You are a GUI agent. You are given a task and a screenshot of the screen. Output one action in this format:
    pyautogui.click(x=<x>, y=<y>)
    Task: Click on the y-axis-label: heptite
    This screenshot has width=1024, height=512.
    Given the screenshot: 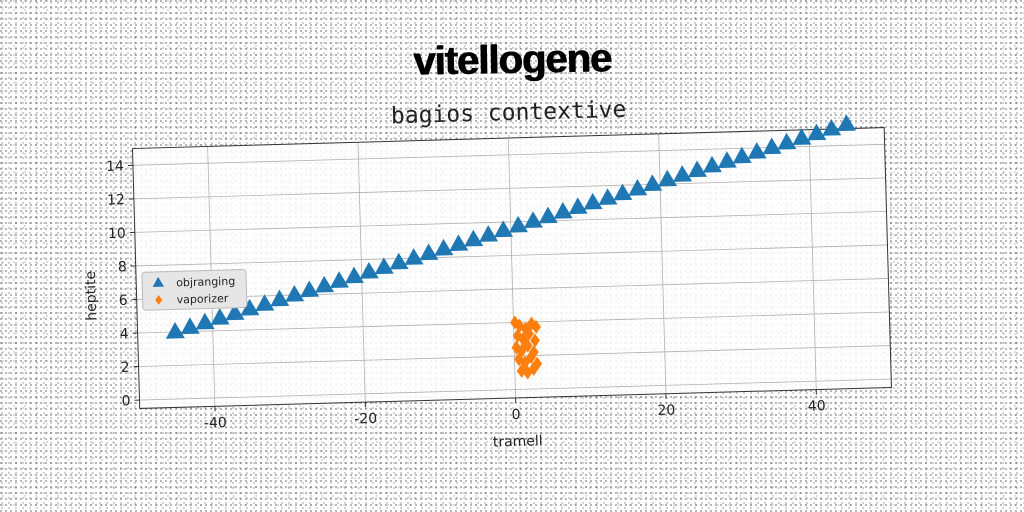 What is the action you would take?
    pyautogui.click(x=91, y=296)
    